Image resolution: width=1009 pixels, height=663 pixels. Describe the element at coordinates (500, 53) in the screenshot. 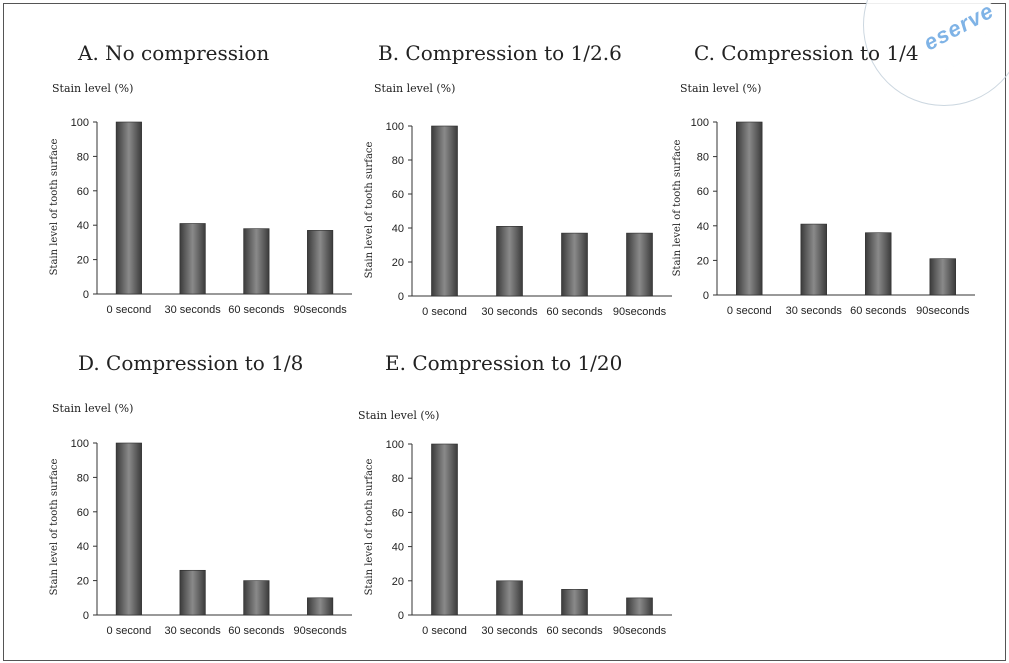

I see `panel-title: B. Compression to 1/2.6` at that location.